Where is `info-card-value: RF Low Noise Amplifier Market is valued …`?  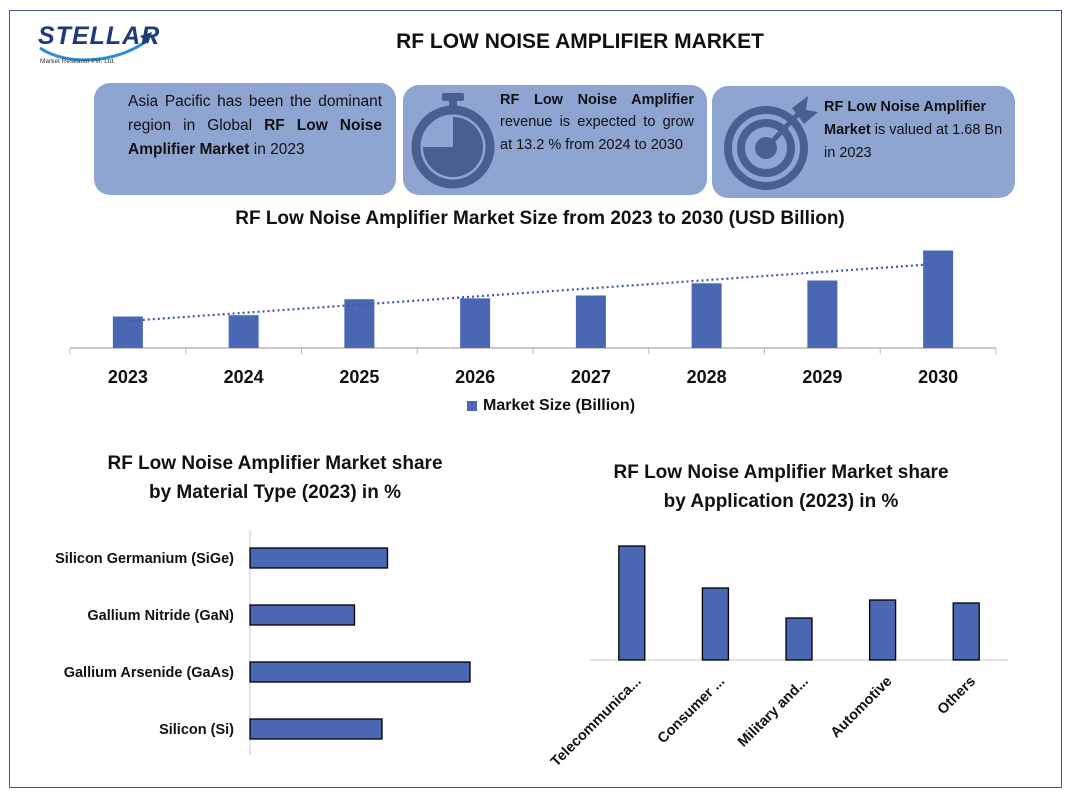 info-card-value: RF Low Noise Amplifier Market is valued … is located at coordinates (863, 142).